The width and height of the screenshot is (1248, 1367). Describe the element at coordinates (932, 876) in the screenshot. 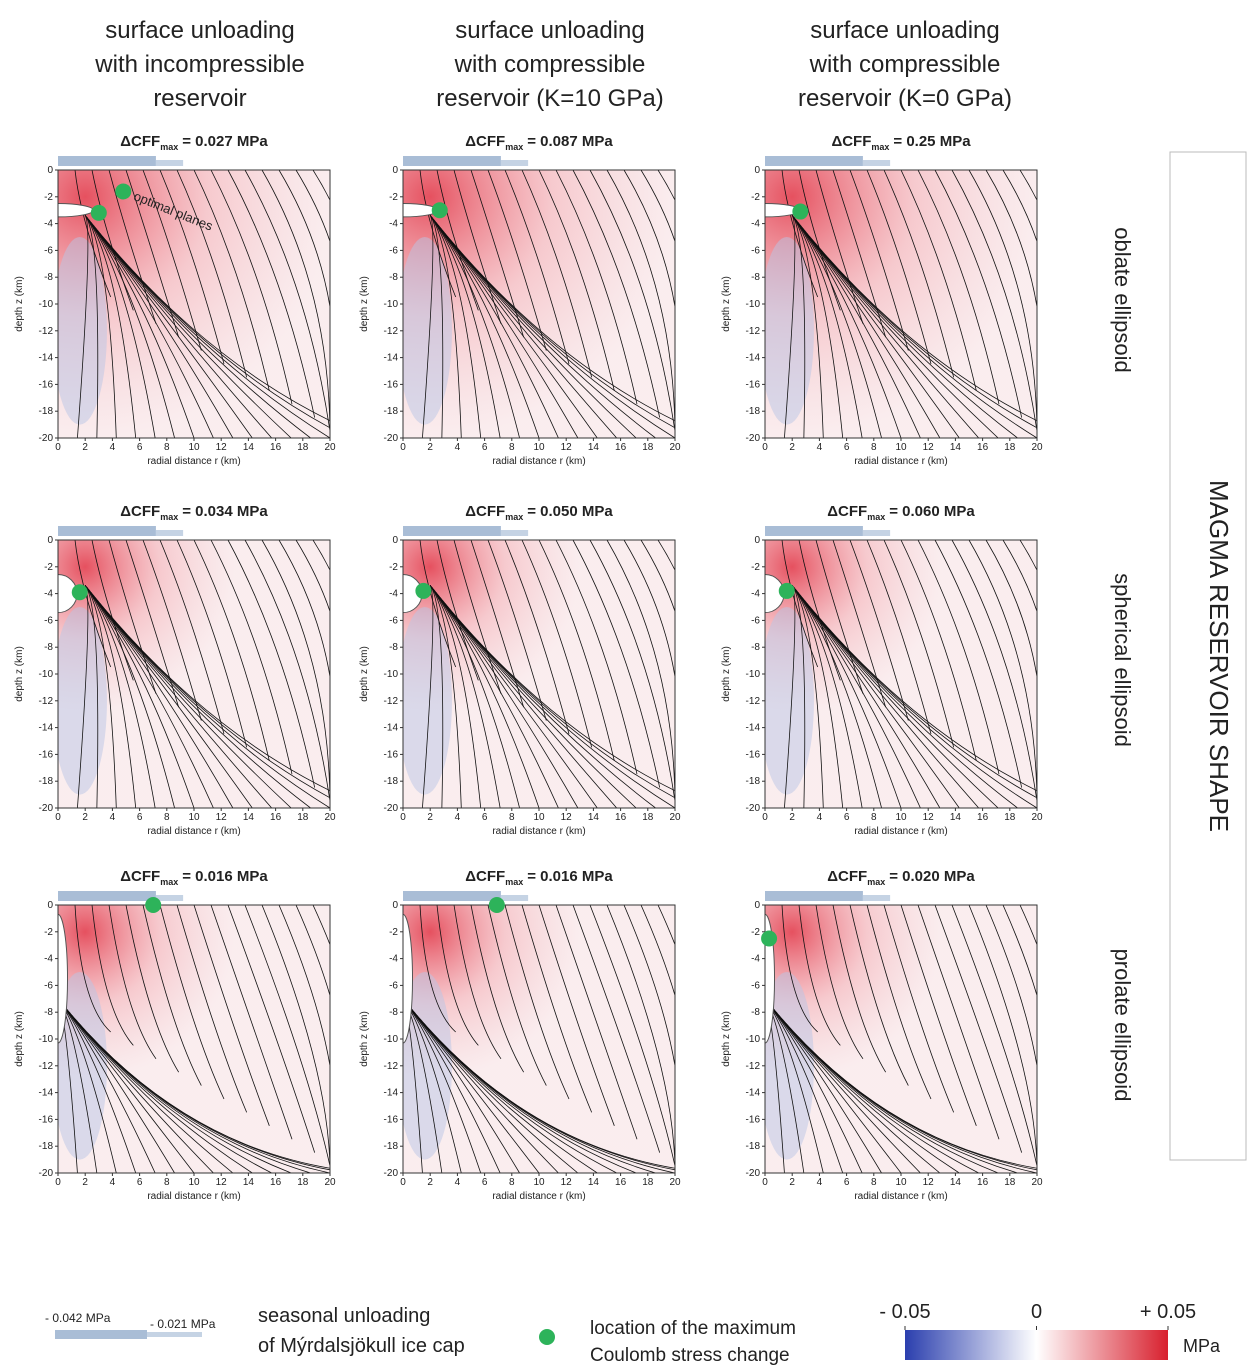

I see `title-value: = 0.020 MPa` at that location.